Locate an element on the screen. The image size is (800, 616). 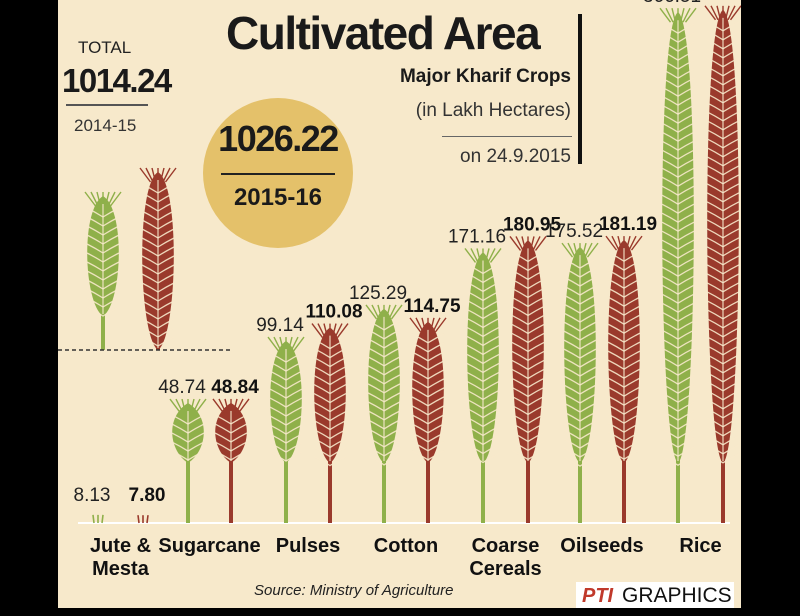
value-label-sugarcane-2014-15: 48.74 is located at coordinates (182, 387).